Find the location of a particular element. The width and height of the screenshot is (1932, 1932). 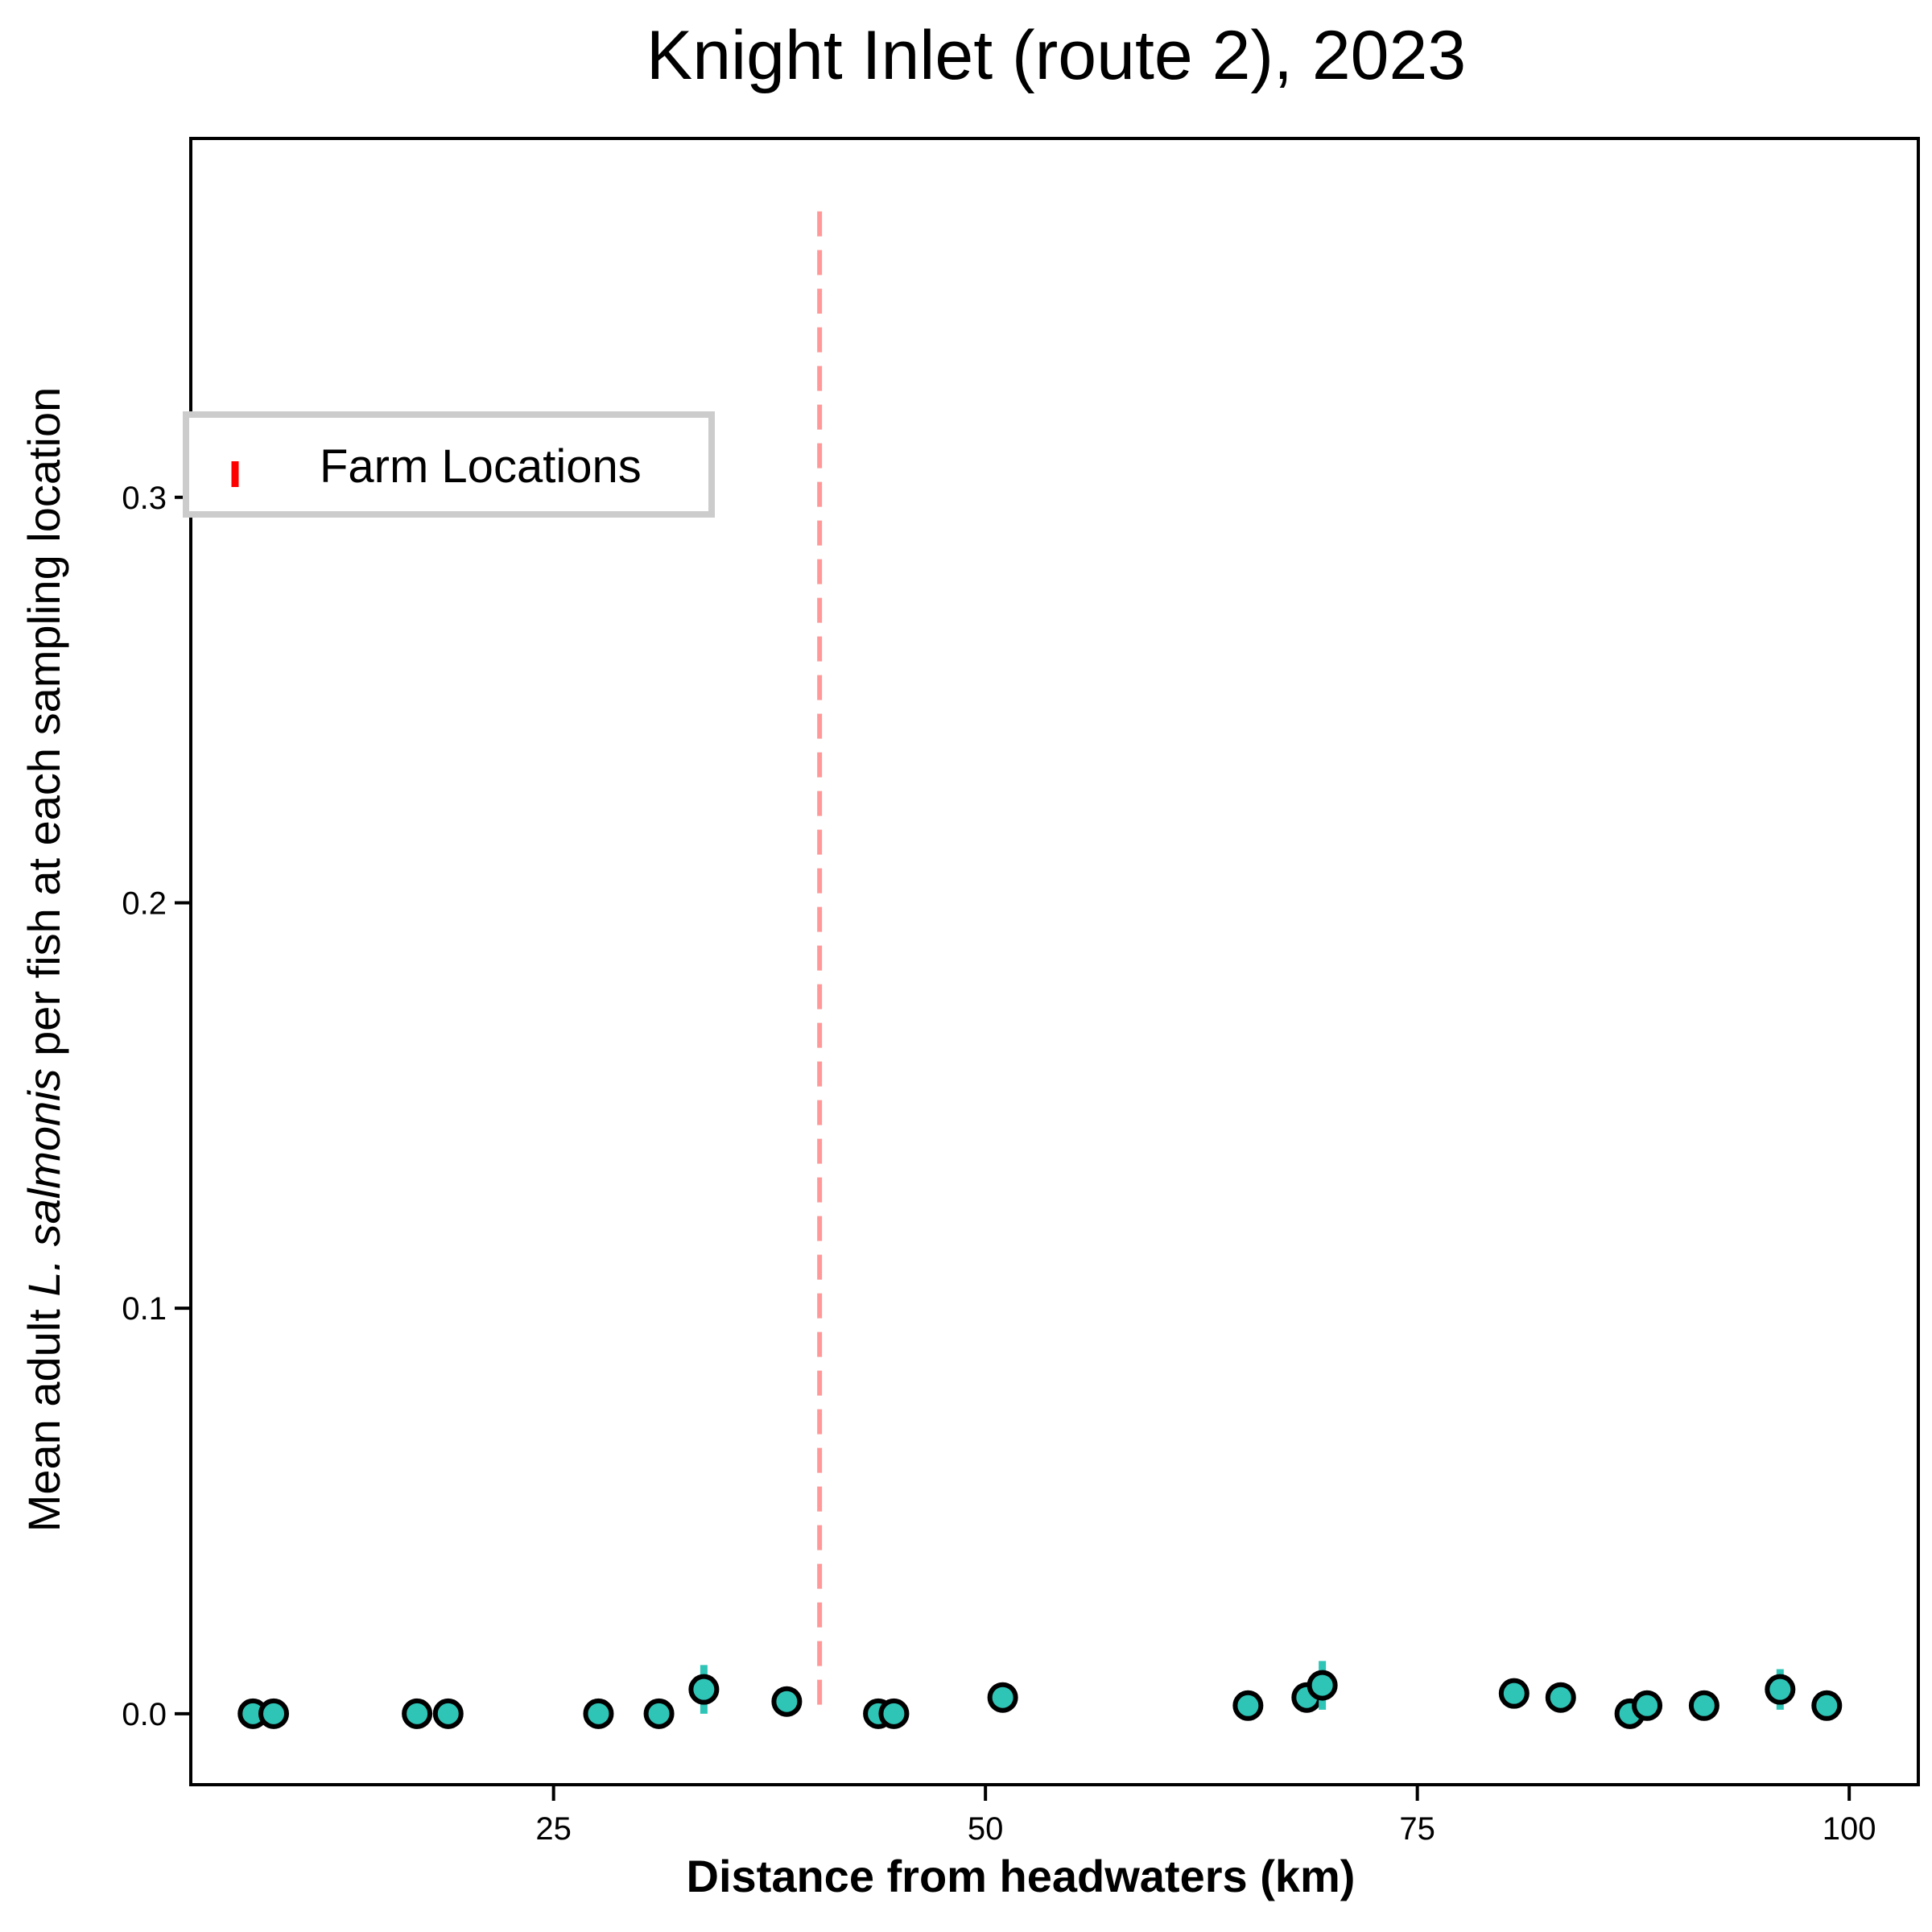

x-axis-title: Distance from headwaters (km) is located at coordinates (1021, 1876).